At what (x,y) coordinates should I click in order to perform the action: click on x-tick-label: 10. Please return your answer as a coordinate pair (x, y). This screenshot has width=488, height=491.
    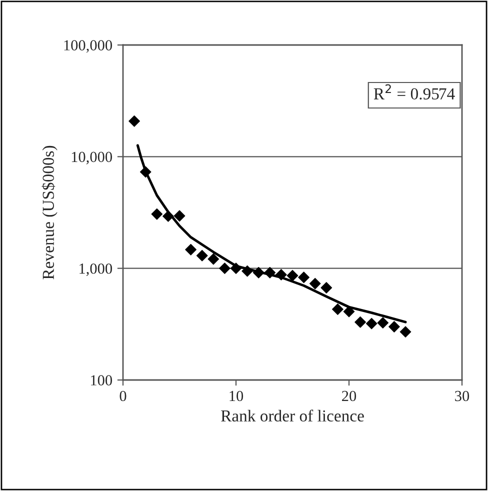
    Looking at the image, I should click on (237, 396).